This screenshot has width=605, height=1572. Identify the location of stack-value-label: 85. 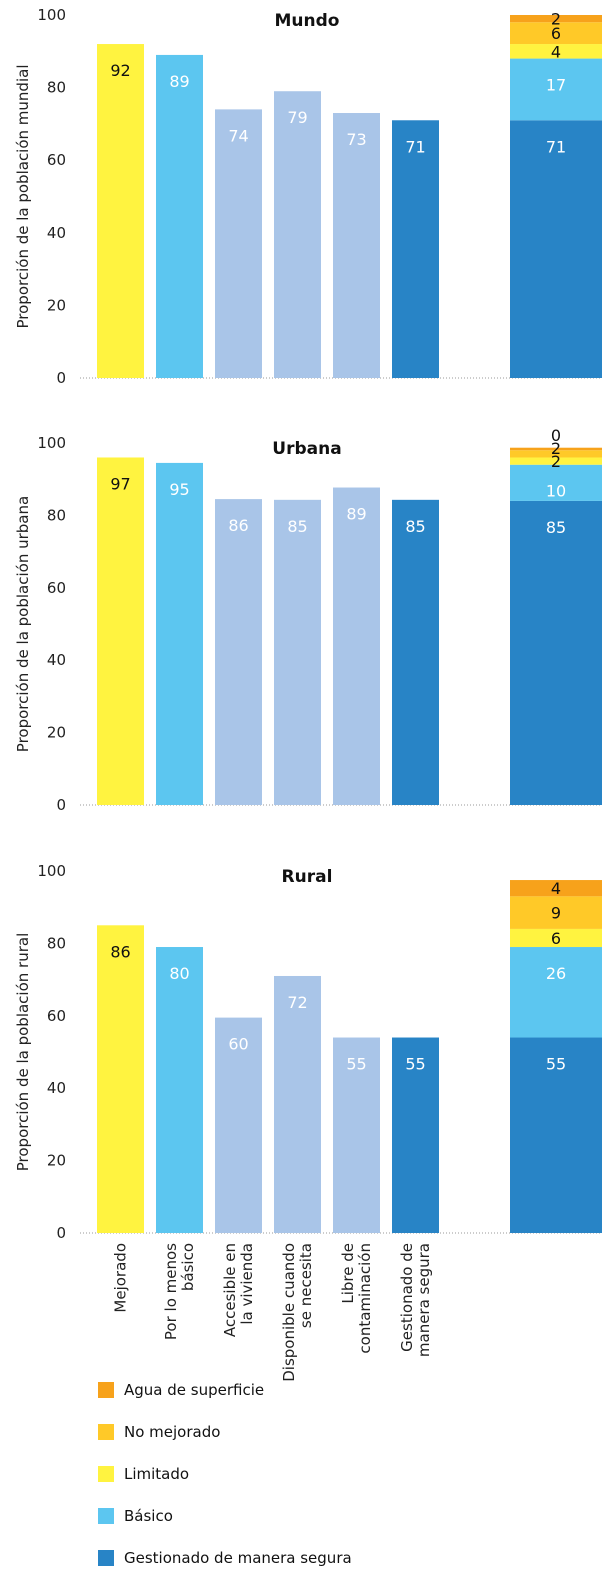
(556, 527).